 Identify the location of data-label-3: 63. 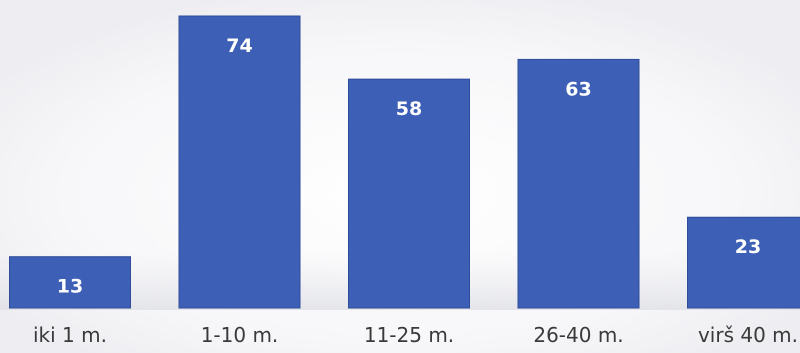
(578, 89).